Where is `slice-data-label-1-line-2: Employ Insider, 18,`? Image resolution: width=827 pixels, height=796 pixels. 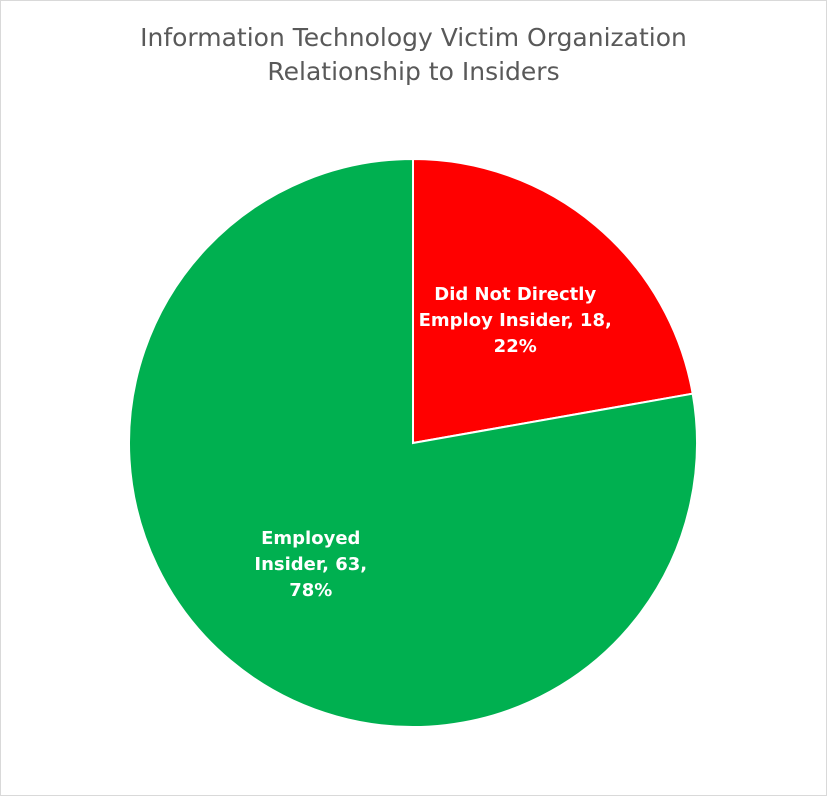
slice-data-label-1-line-2: Employ Insider, 18, is located at coordinates (515, 320).